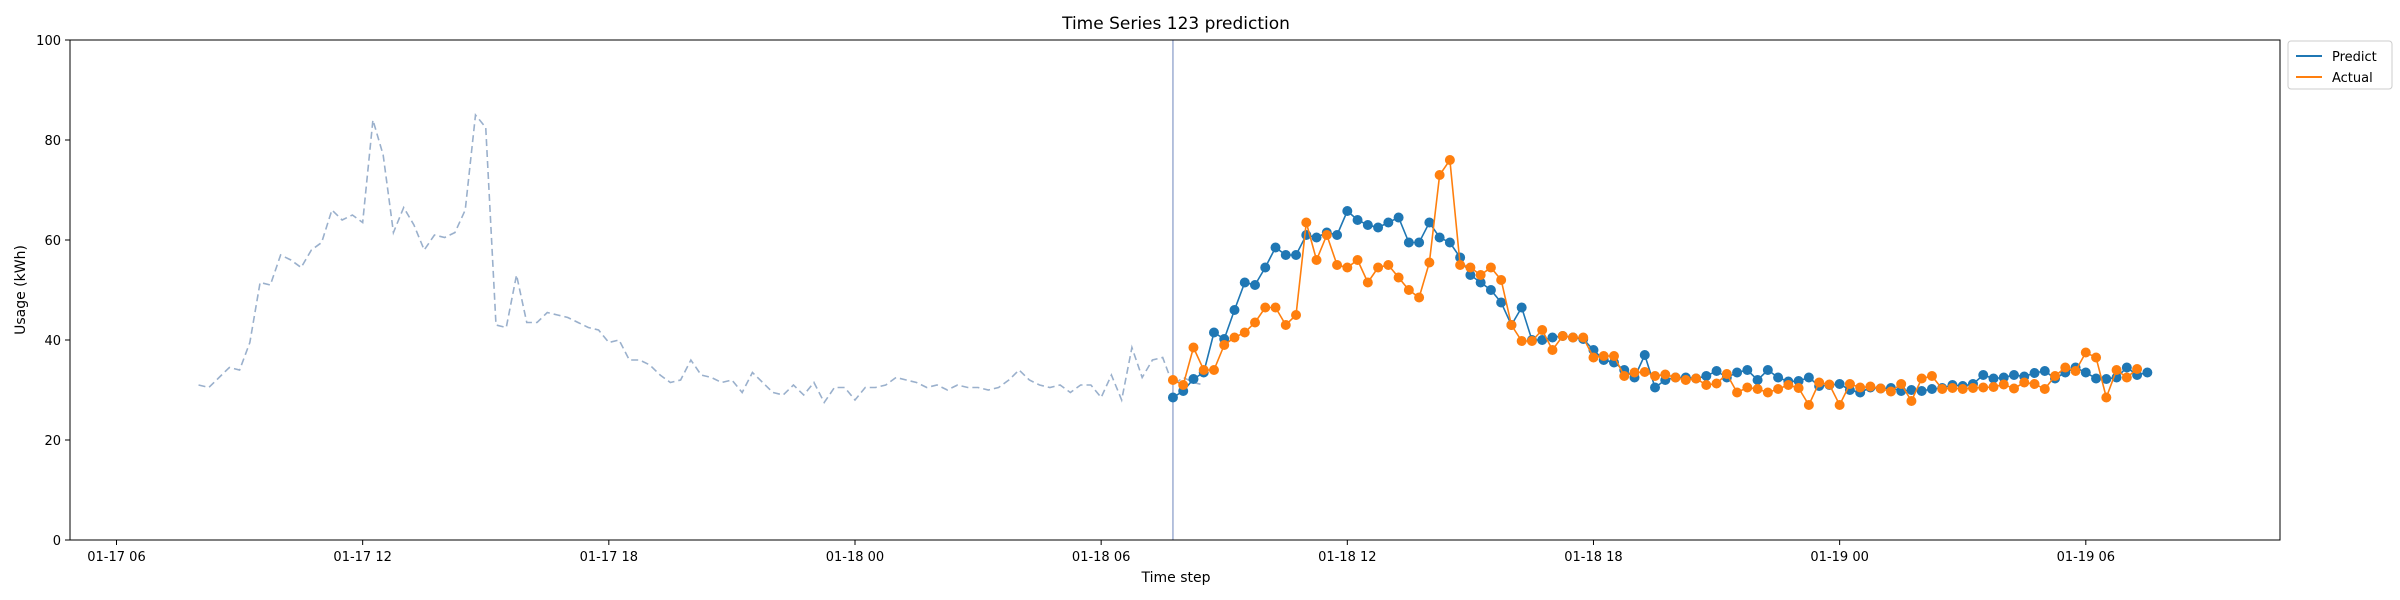 The height and width of the screenshot is (600, 2400). Describe the element at coordinates (52, 341) in the screenshot. I see `y-tick-label: 40` at that location.